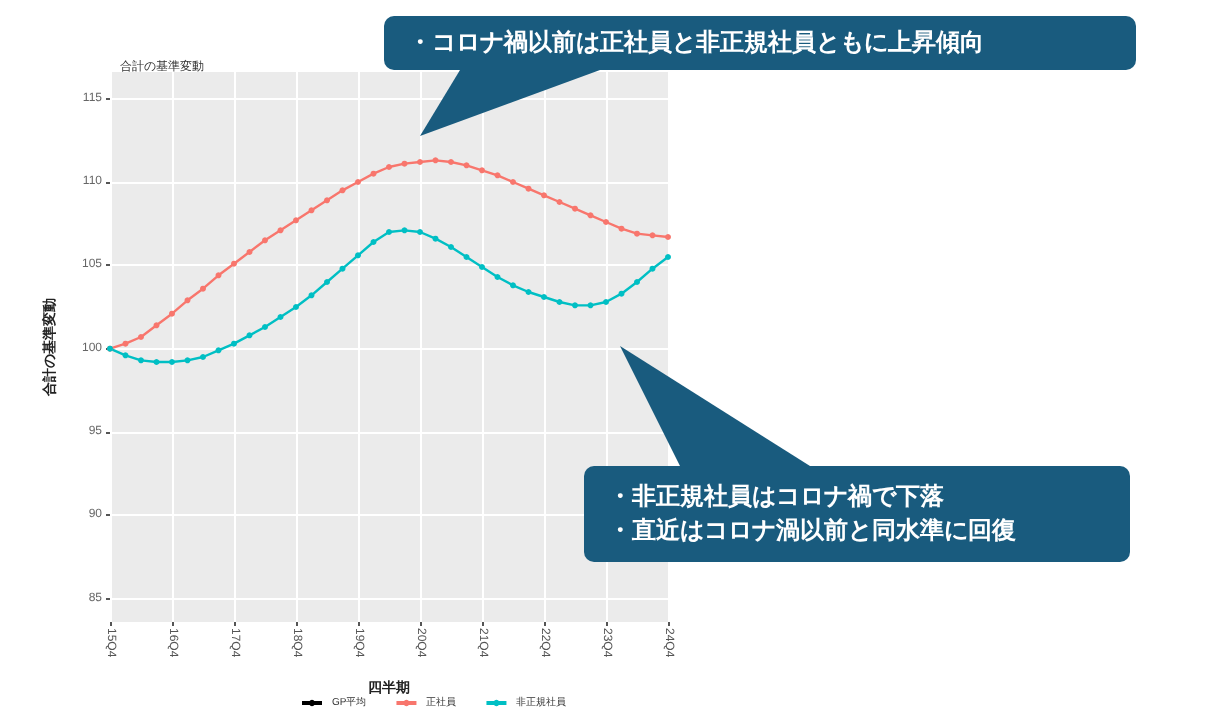 This screenshot has width=1212, height=722. What do you see at coordinates (777, 497) in the screenshot?
I see `annotation: ・非正規社員はコロナ禍で下落` at bounding box center [777, 497].